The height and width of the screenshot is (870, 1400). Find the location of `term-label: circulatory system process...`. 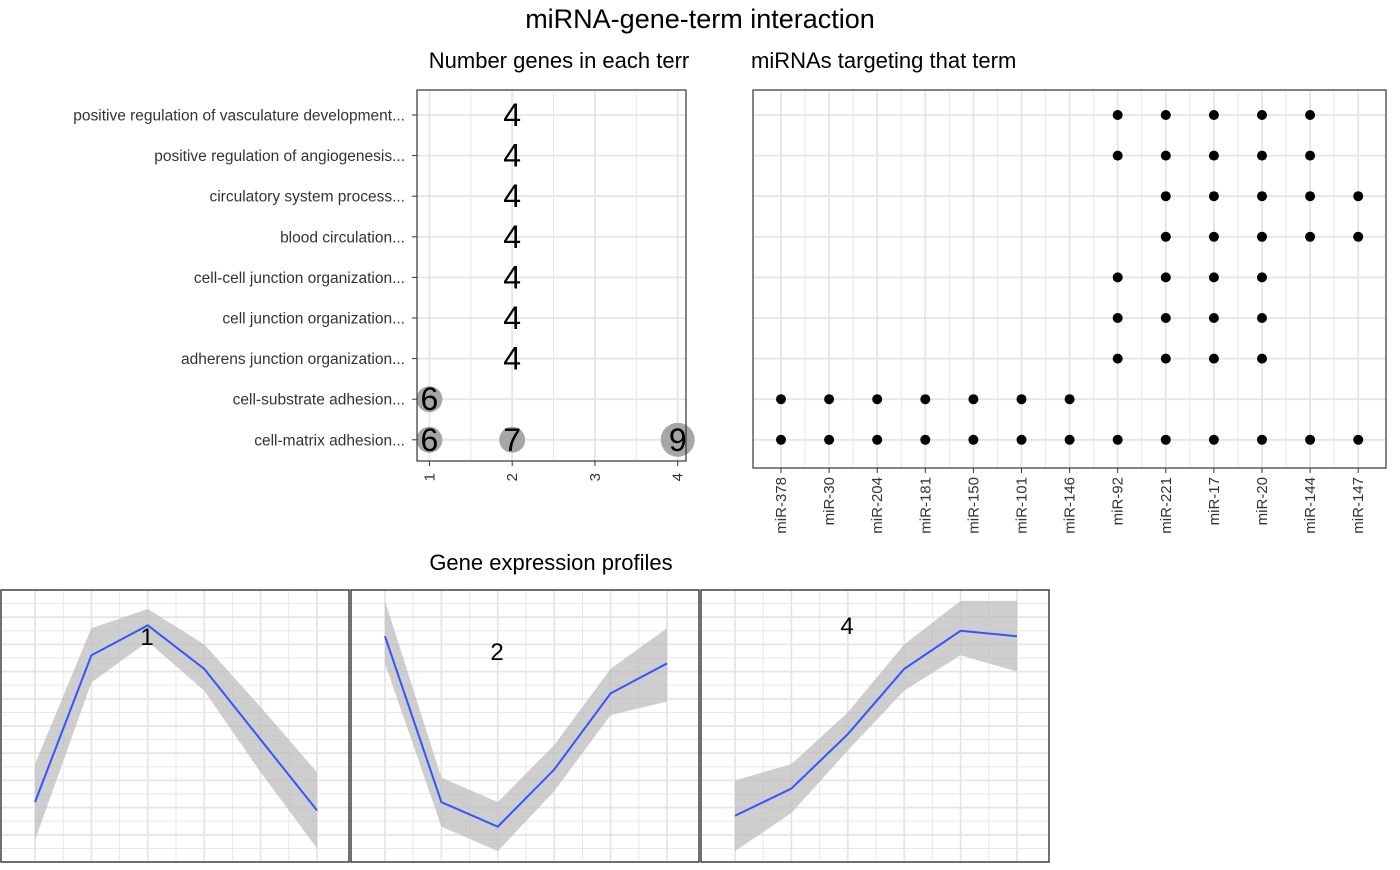

term-label: circulatory system process... is located at coordinates (307, 197).